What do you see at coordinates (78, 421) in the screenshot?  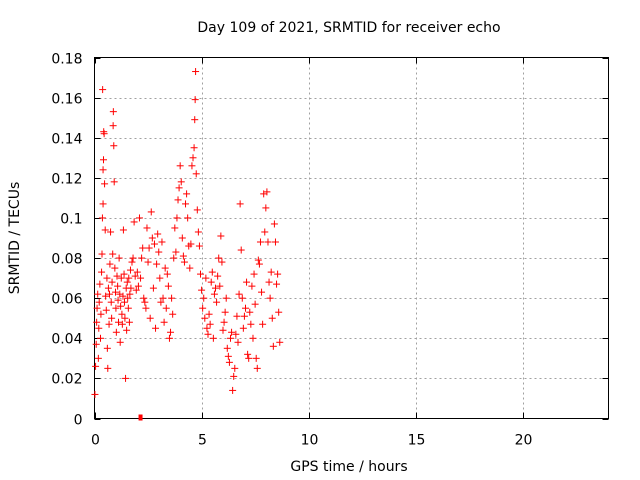 I see `y-tick-label: 0` at bounding box center [78, 421].